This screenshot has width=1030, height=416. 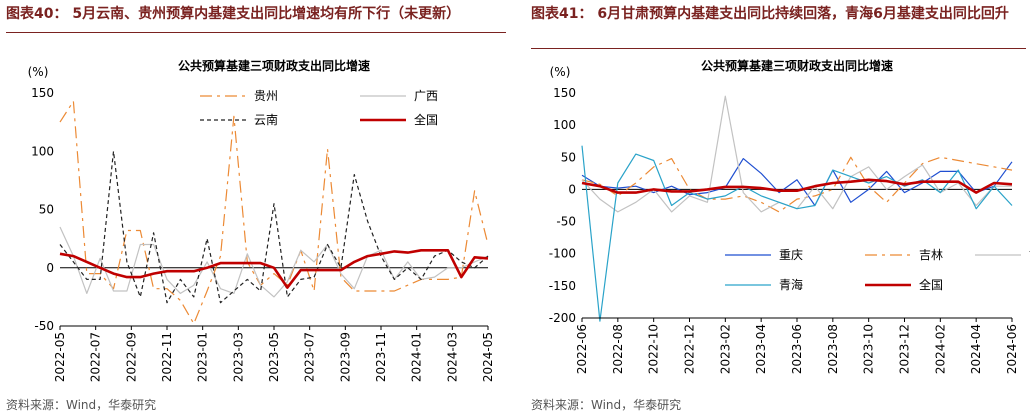 What do you see at coordinates (1012, 349) in the screenshot?
I see `x-tick-label: 2024-06` at bounding box center [1012, 349].